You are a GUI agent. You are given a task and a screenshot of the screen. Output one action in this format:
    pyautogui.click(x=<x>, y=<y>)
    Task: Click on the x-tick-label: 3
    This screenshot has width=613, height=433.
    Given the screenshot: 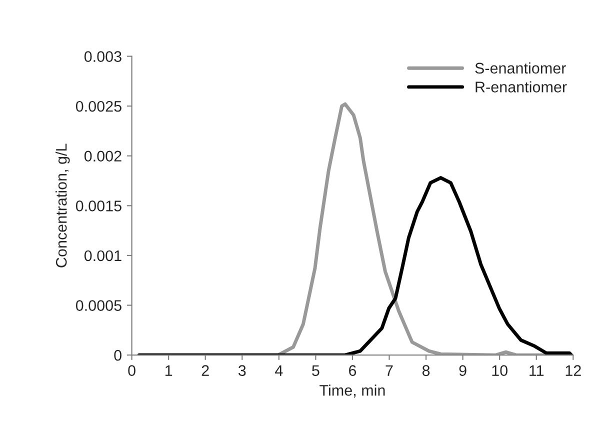 What is the action you would take?
    pyautogui.click(x=242, y=370)
    